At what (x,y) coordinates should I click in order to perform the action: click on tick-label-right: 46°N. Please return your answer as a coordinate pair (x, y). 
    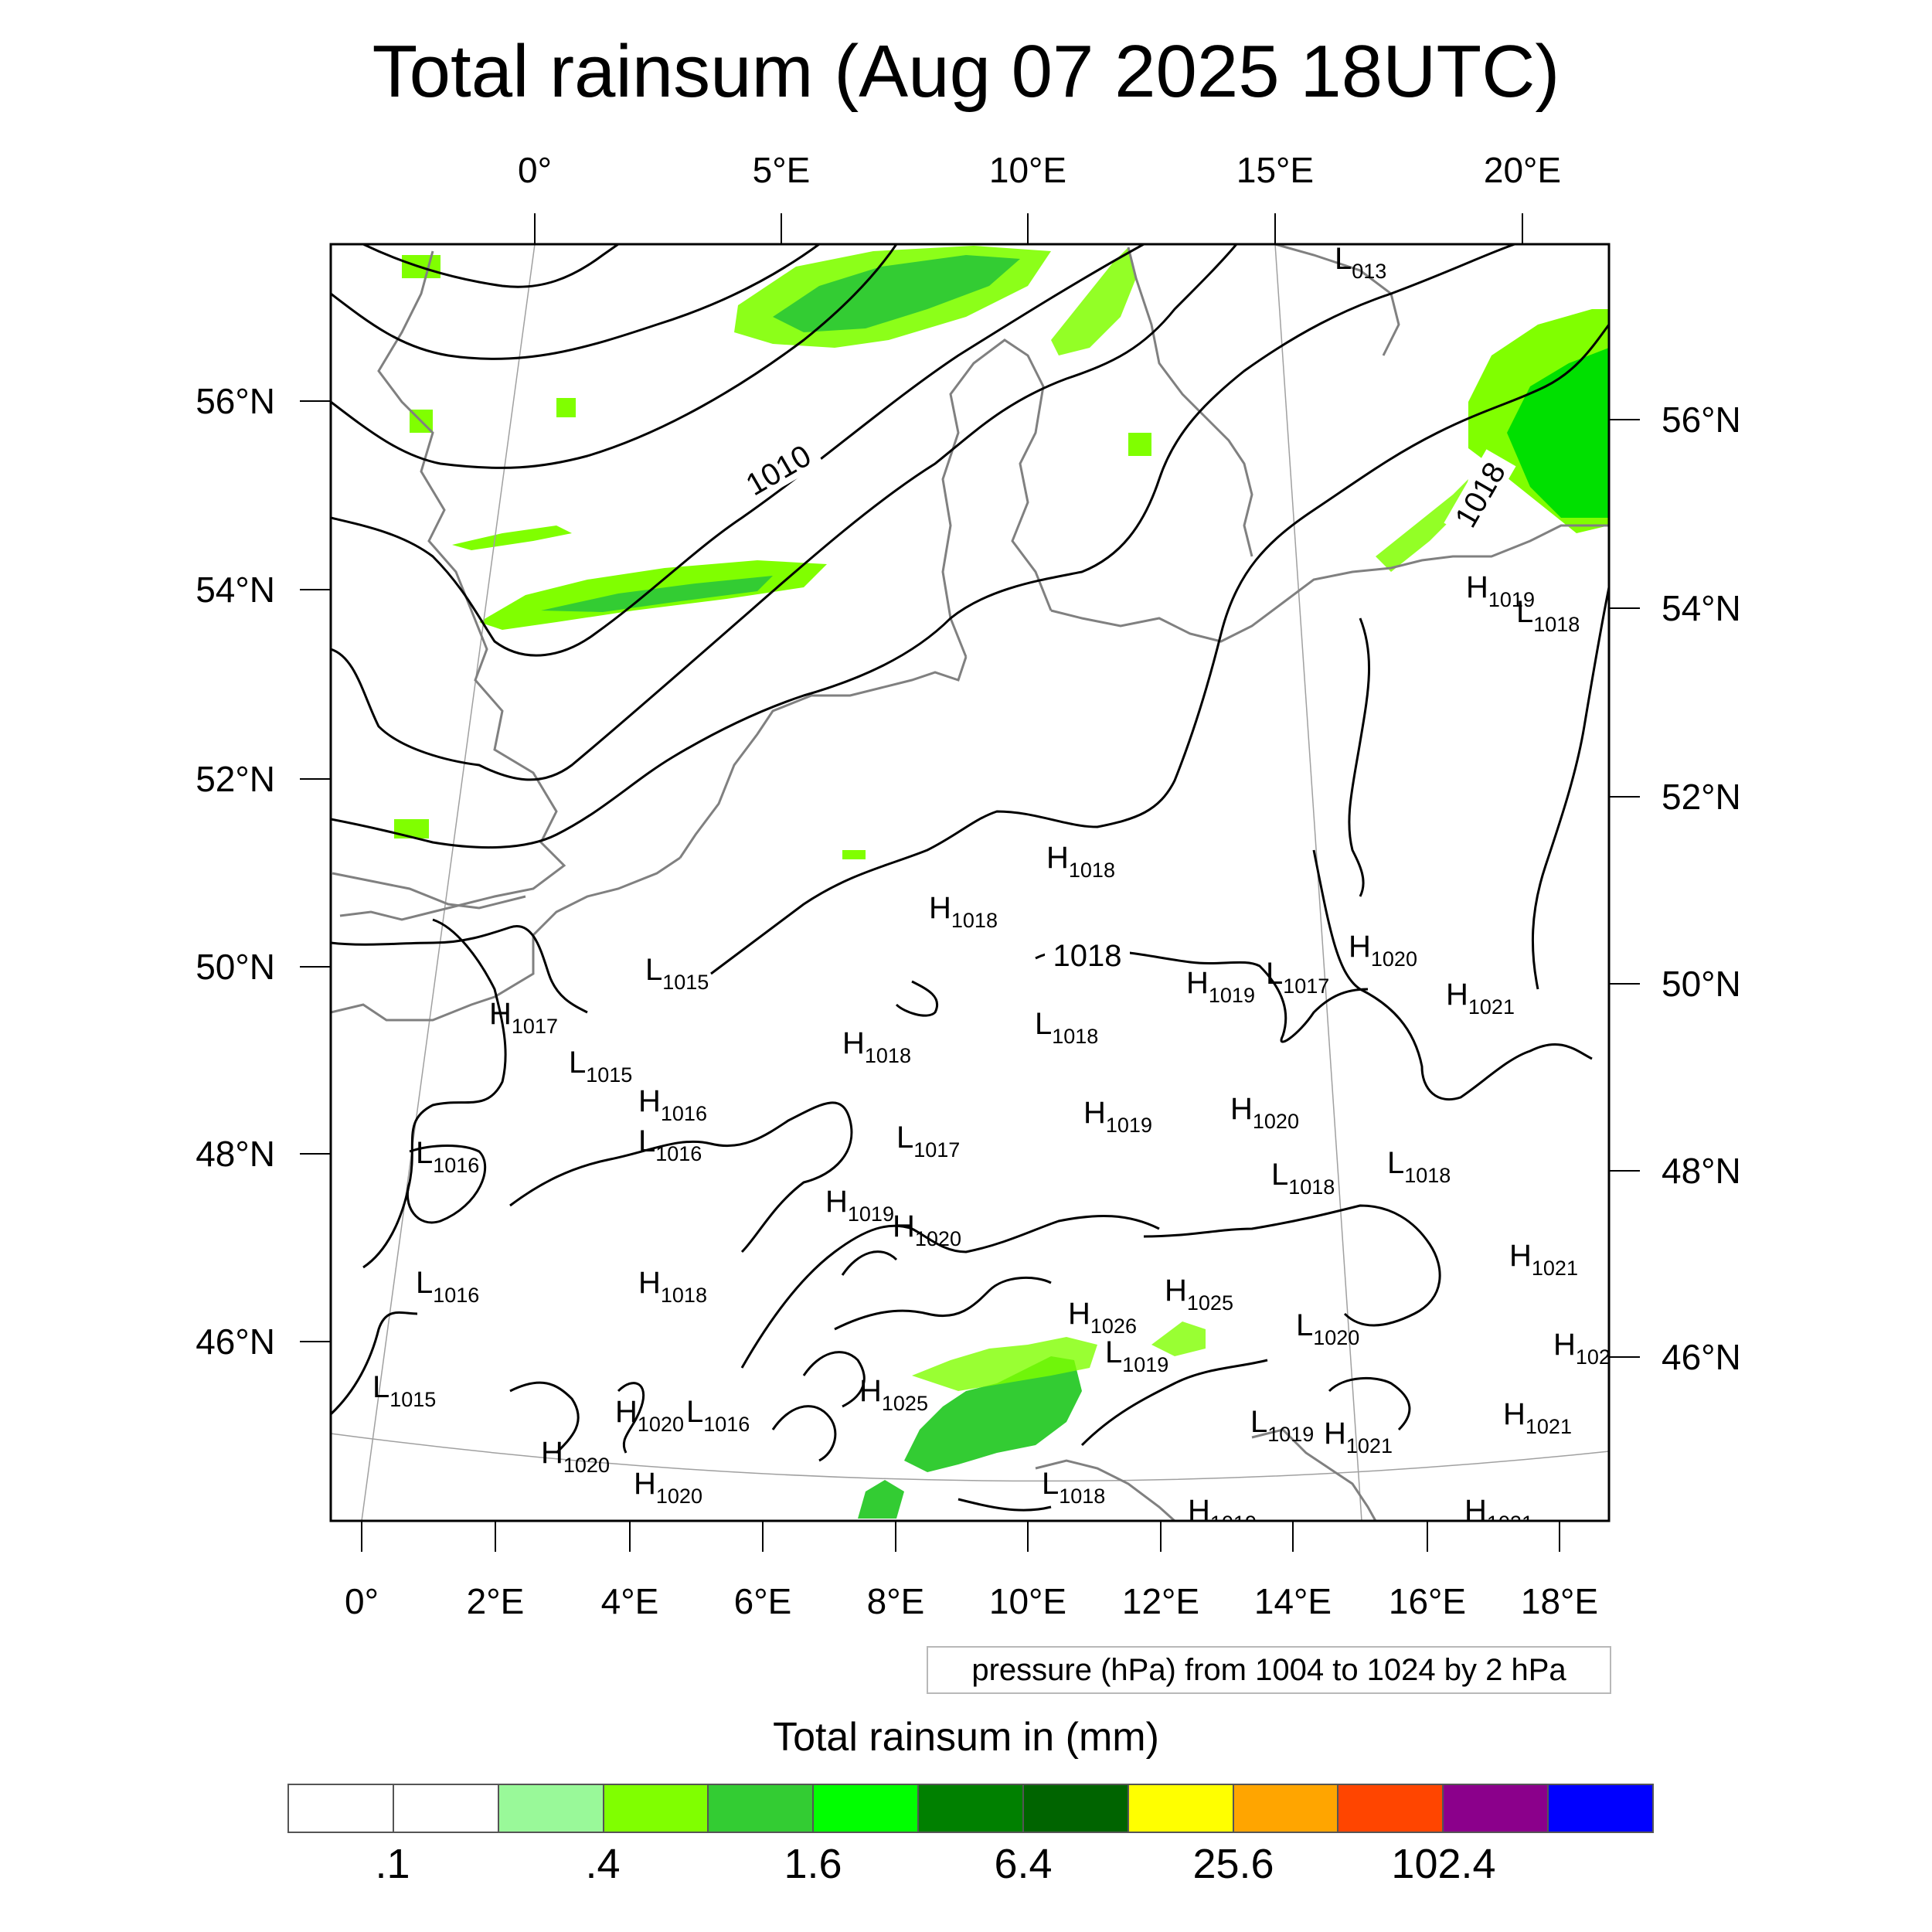
    Looking at the image, I should click on (1701, 1357).